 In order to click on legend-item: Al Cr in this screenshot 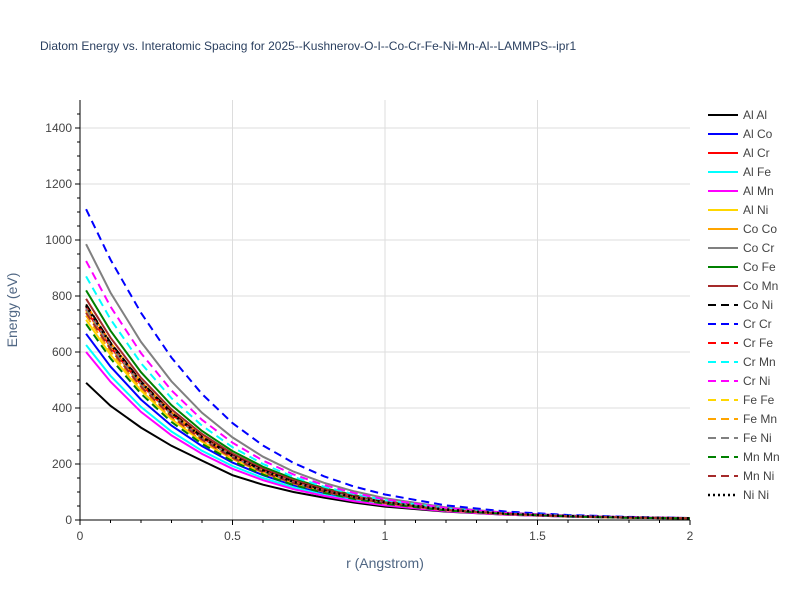, I will do `click(739, 153)`.